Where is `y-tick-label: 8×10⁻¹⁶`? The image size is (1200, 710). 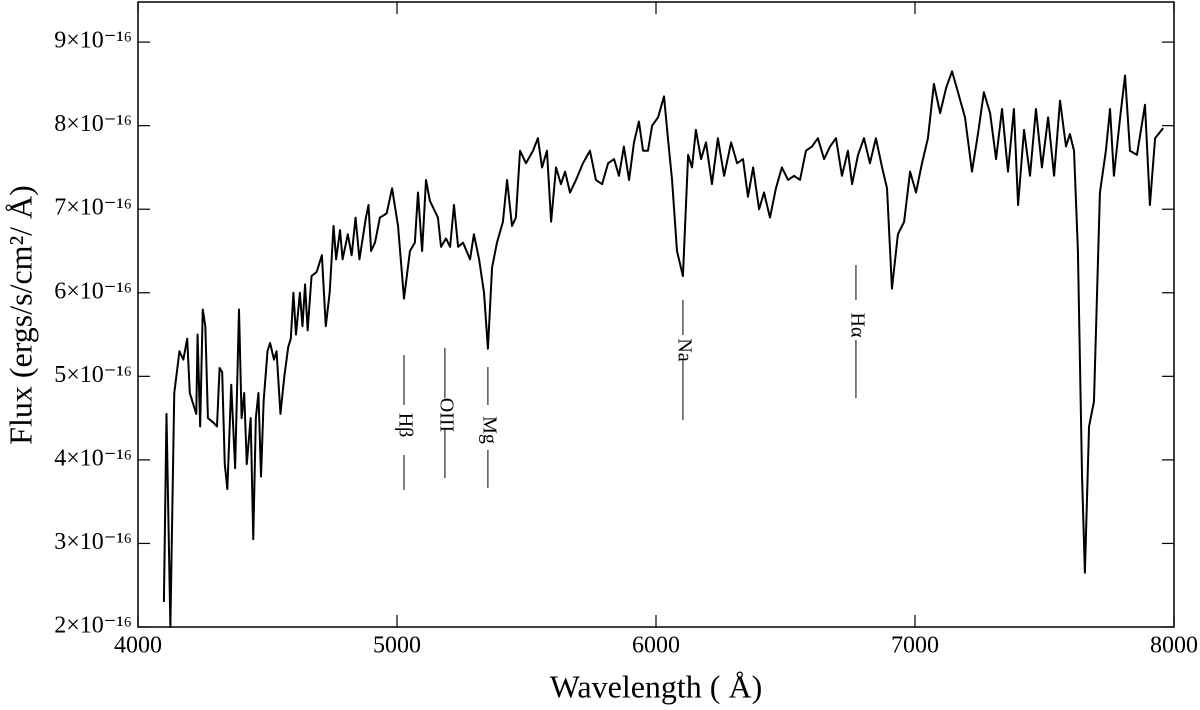
y-tick-label: 8×10⁻¹⁶ is located at coordinates (93, 124).